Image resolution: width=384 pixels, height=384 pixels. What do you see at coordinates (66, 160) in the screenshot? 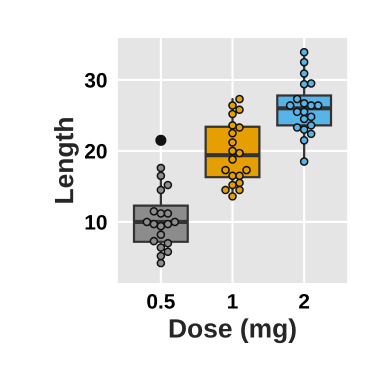
I see `y-axis-title: Length` at bounding box center [66, 160].